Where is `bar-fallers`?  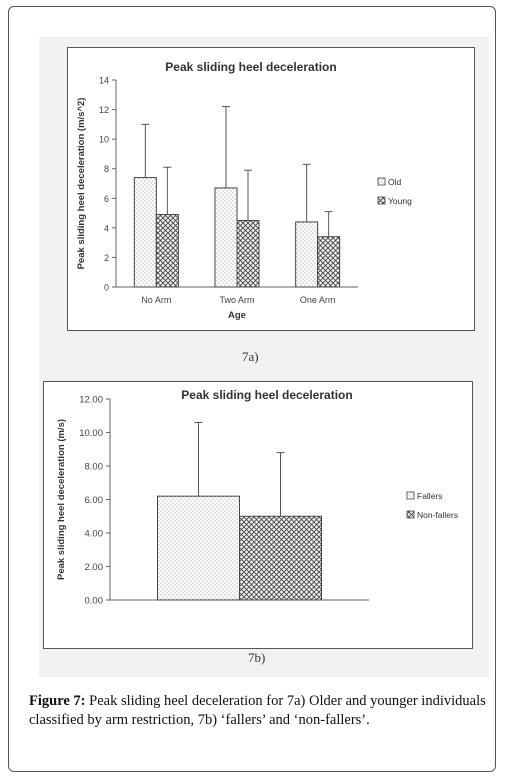 bar-fallers is located at coordinates (198, 548).